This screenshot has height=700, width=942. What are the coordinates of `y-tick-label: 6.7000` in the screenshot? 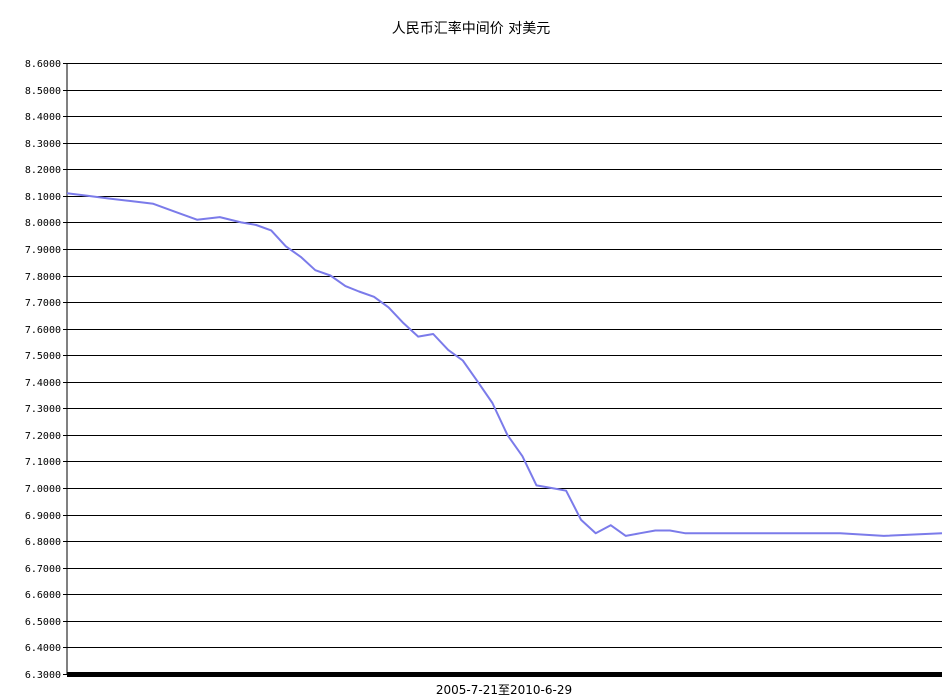 It's located at (43, 569).